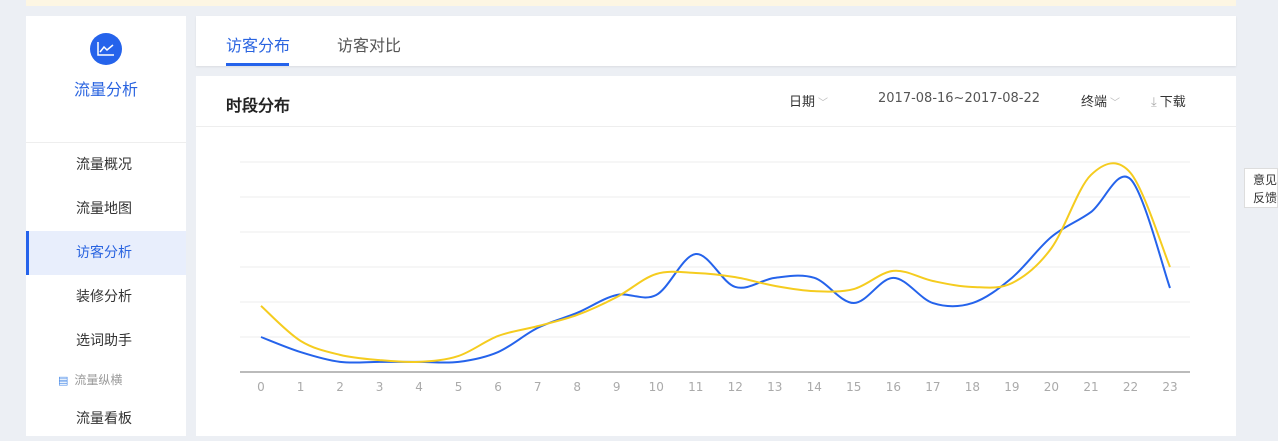 This screenshot has height=441, width=1278. I want to click on x-tick-label: 8, so click(577, 387).